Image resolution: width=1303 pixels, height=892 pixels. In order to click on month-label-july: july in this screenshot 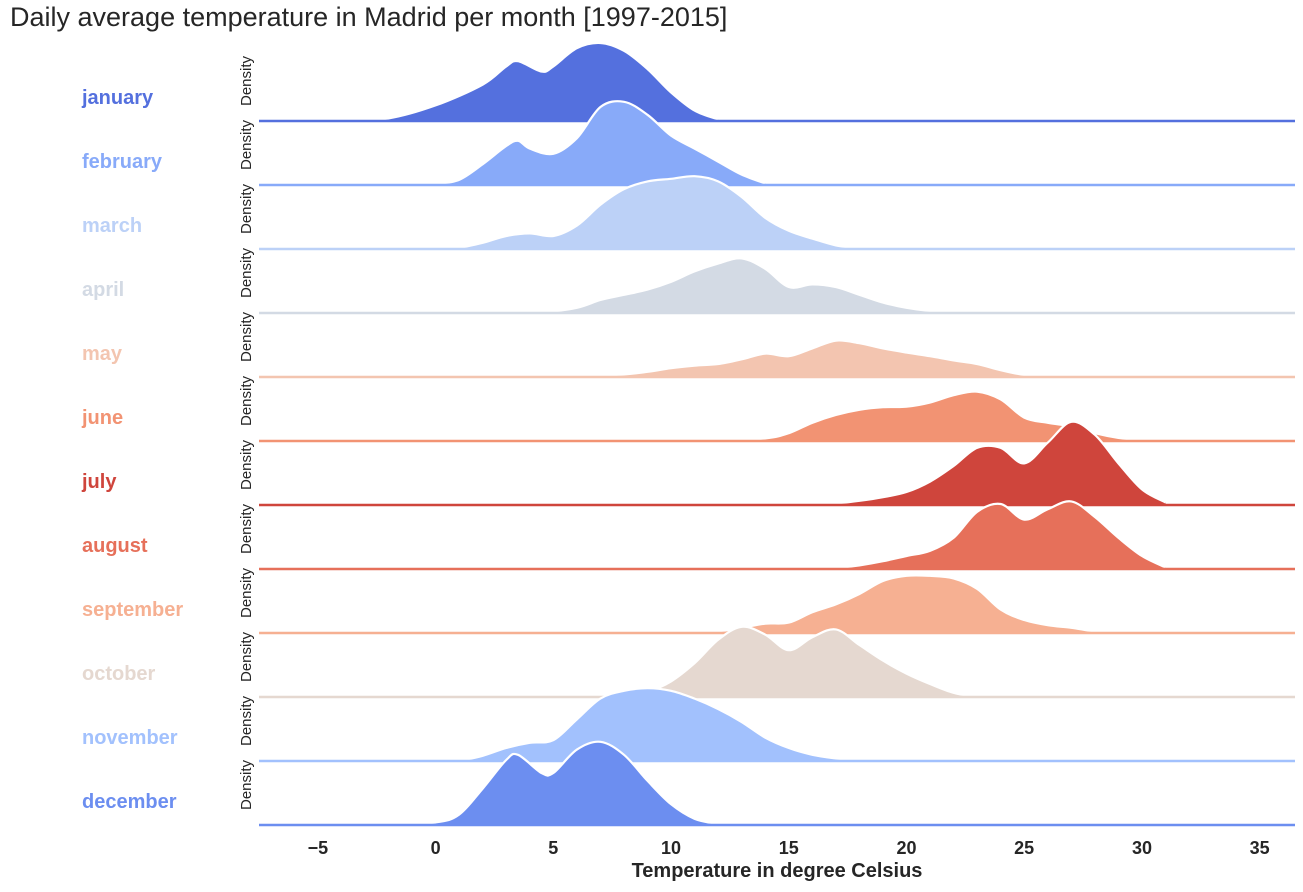, I will do `click(99, 482)`.